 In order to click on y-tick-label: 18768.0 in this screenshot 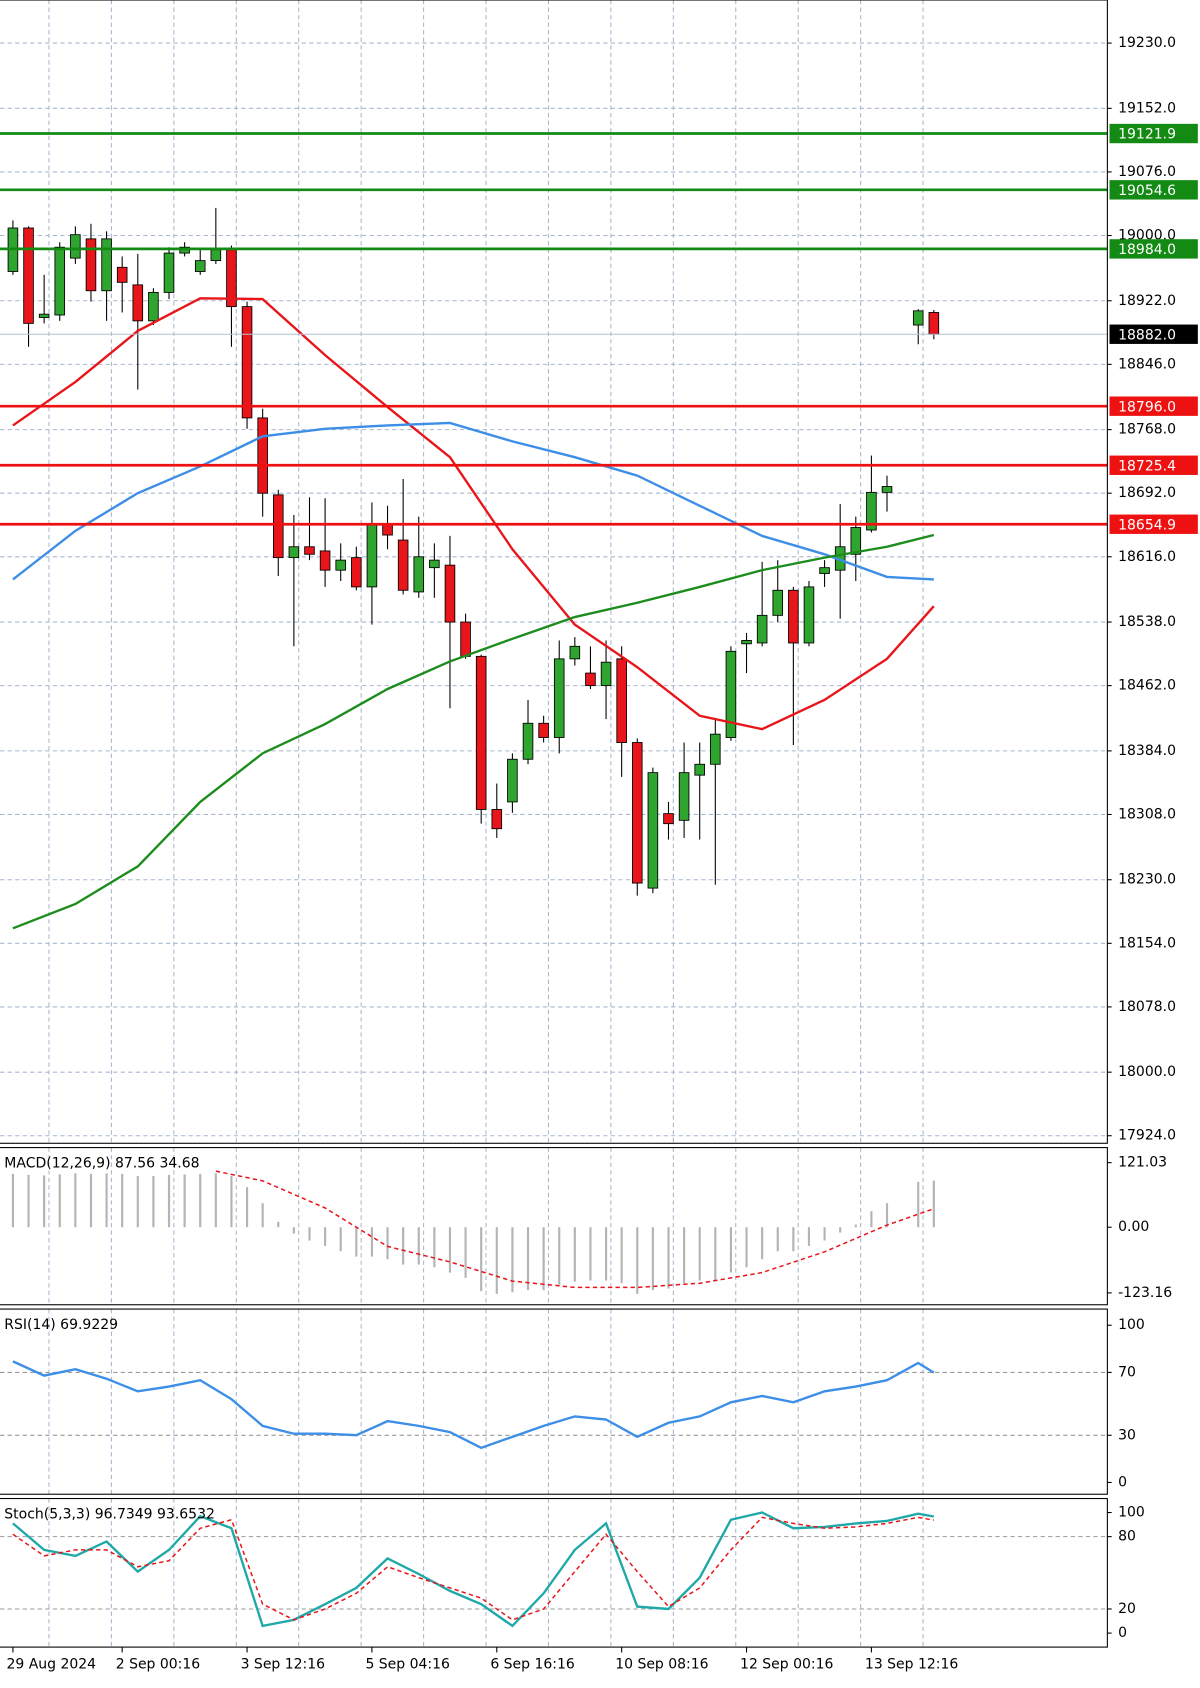, I will do `click(1147, 430)`.